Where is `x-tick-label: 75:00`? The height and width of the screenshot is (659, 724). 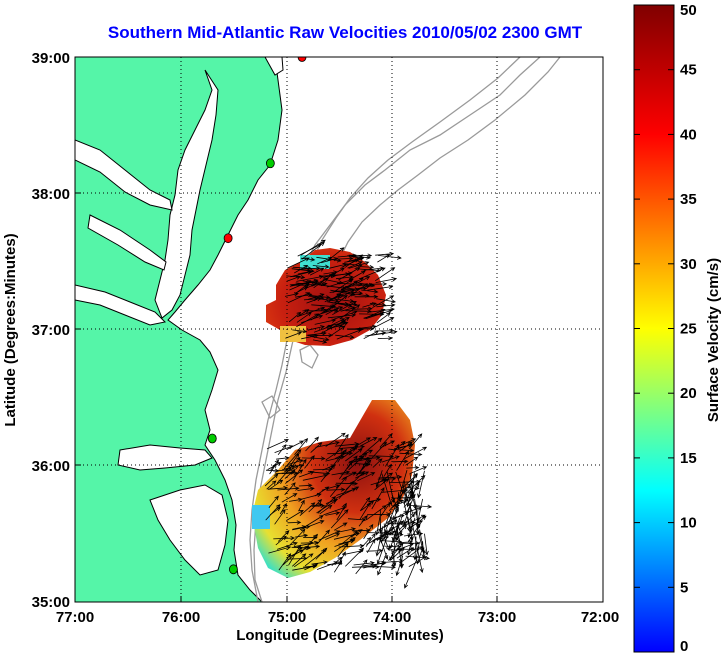 x-tick-label: 75:00 is located at coordinates (287, 617).